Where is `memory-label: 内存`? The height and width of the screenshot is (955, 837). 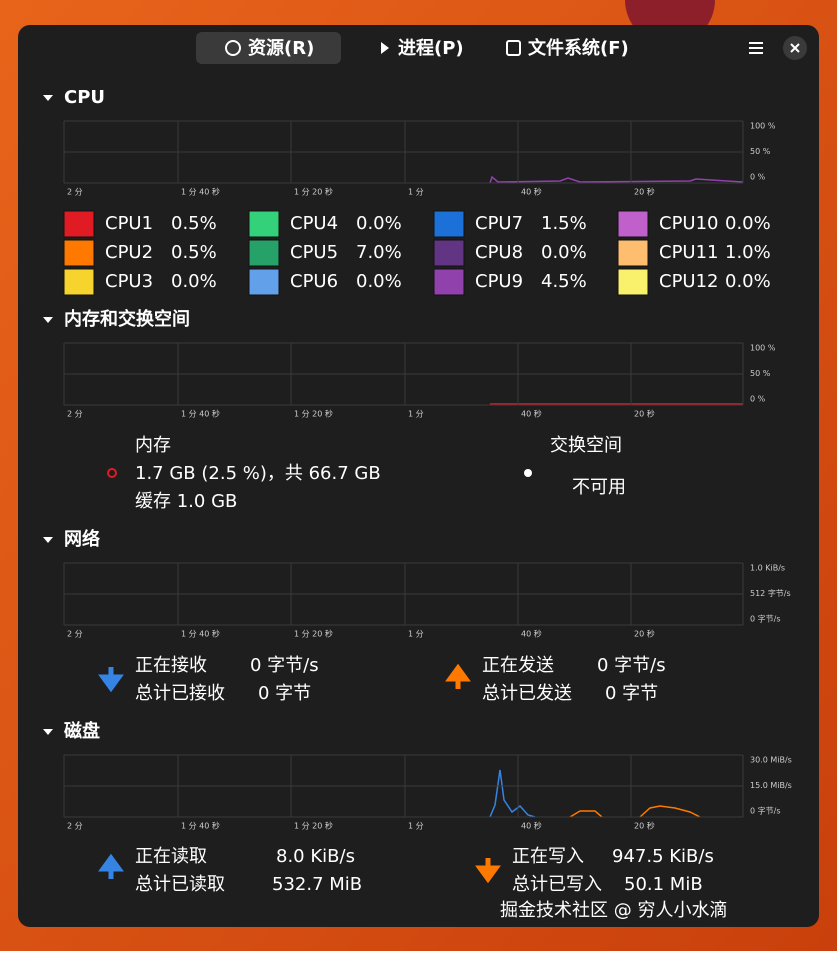 memory-label: 内存 is located at coordinates (153, 445).